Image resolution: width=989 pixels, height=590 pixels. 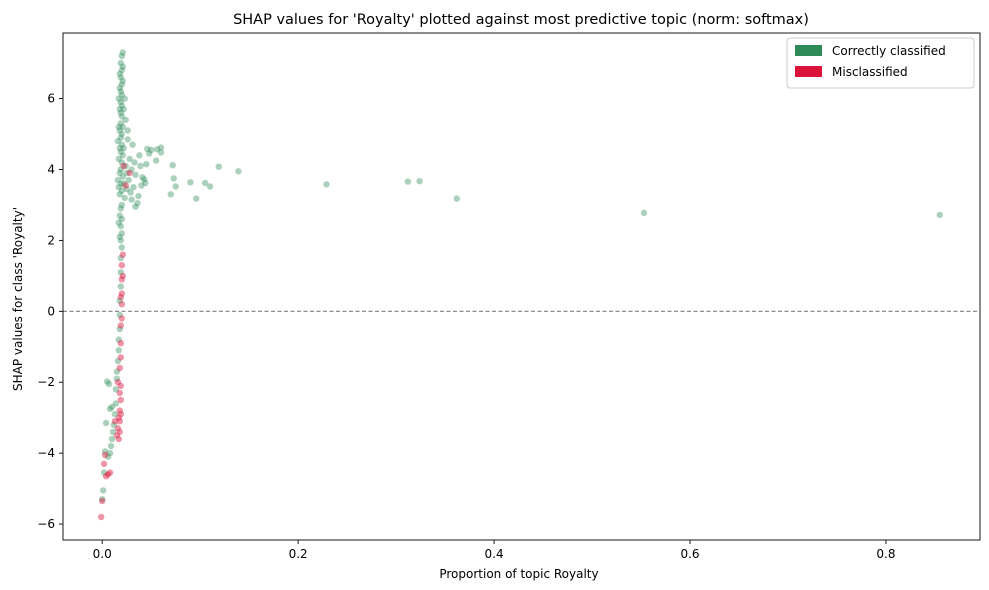 I want to click on y-tick-label: 4, so click(x=51, y=170).